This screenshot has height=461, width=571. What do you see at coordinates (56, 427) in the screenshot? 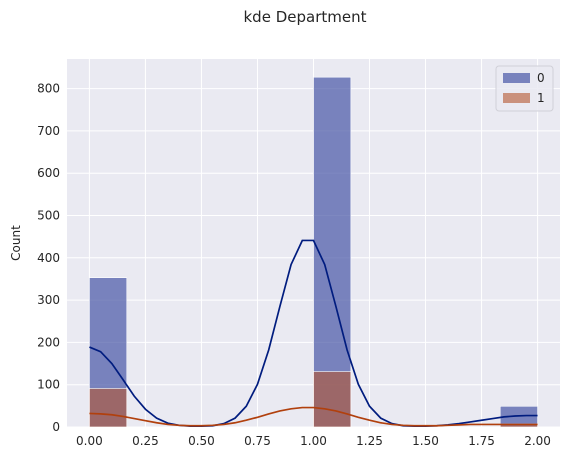
I see `y-tick-label: 0` at bounding box center [56, 427].